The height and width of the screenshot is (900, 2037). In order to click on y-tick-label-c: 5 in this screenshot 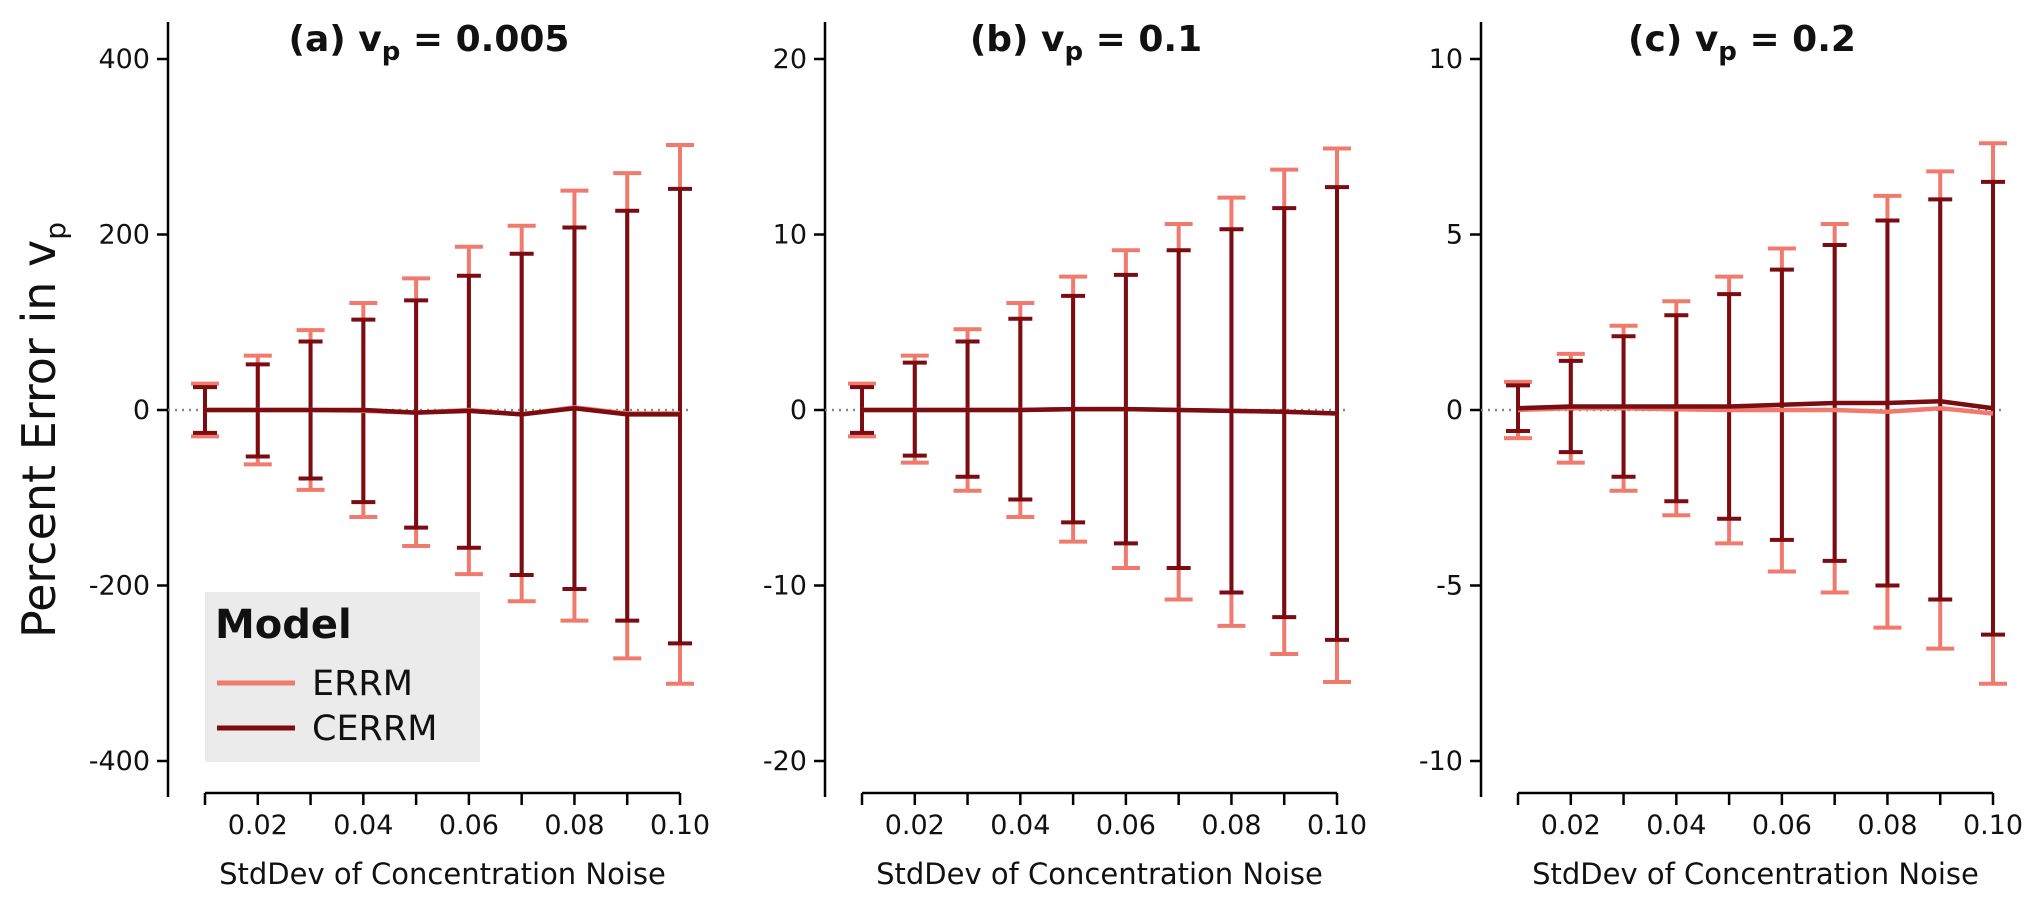, I will do `click(1454, 235)`.